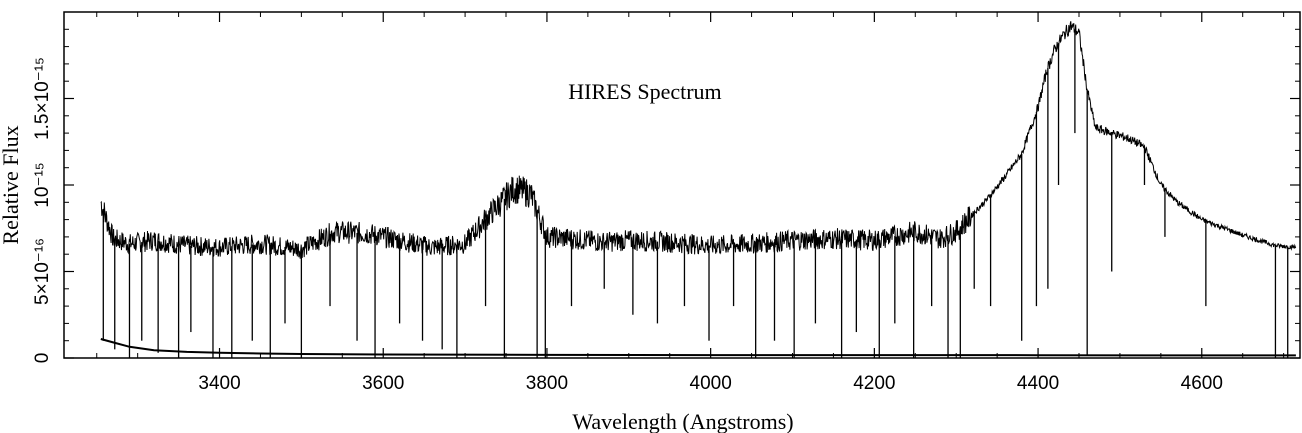 The width and height of the screenshot is (1302, 433). I want to click on chart-title-annotation: HIRES Spectrum, so click(644, 91).